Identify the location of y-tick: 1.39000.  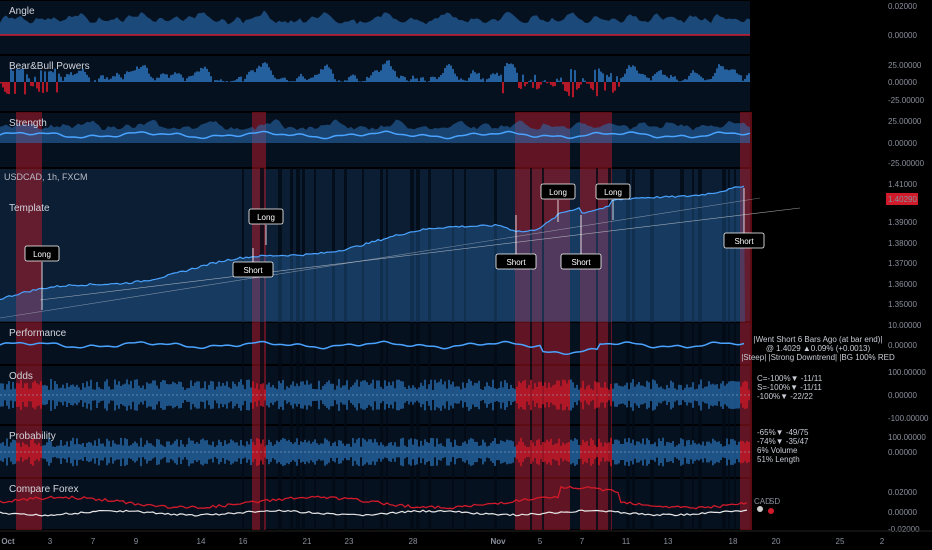
(902, 222).